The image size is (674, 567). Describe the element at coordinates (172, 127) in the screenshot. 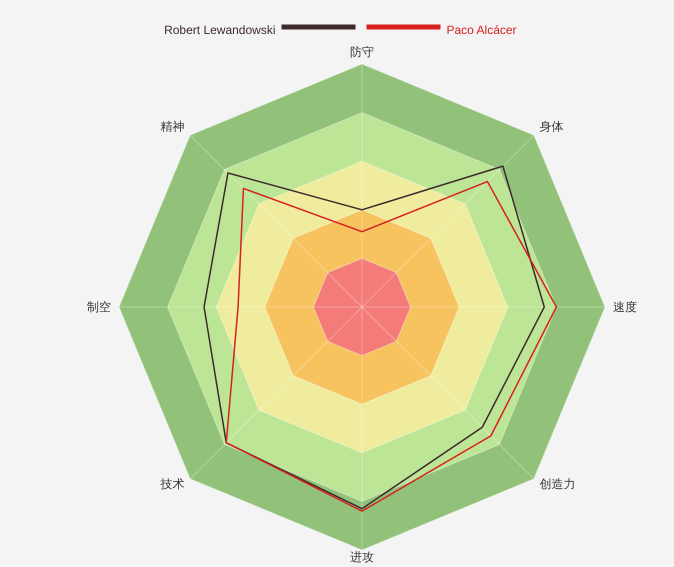

I see `spoke-label: 精神` at that location.